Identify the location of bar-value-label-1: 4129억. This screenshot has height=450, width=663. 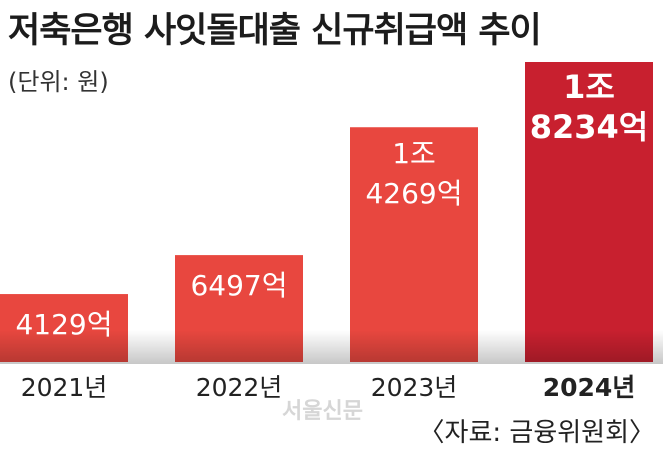
(63, 324).